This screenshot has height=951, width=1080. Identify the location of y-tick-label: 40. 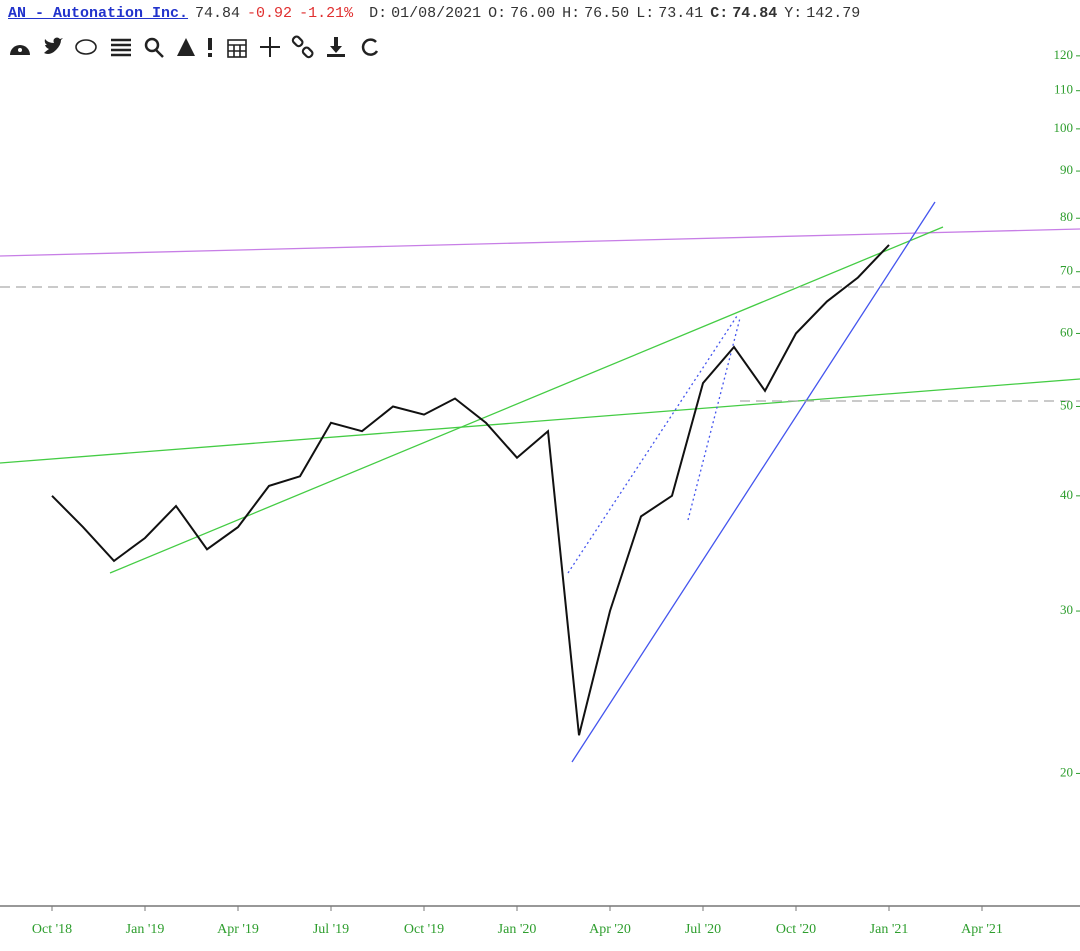
(1066, 494).